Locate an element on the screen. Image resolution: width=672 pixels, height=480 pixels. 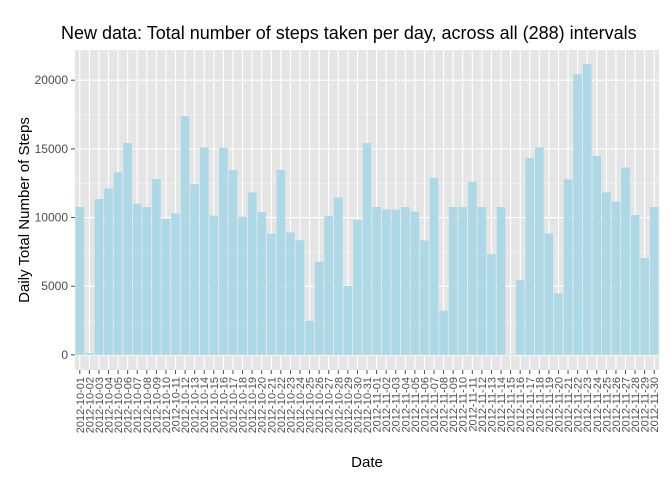
x-tick-label: 2012-11-03 is located at coordinates (397, 404).